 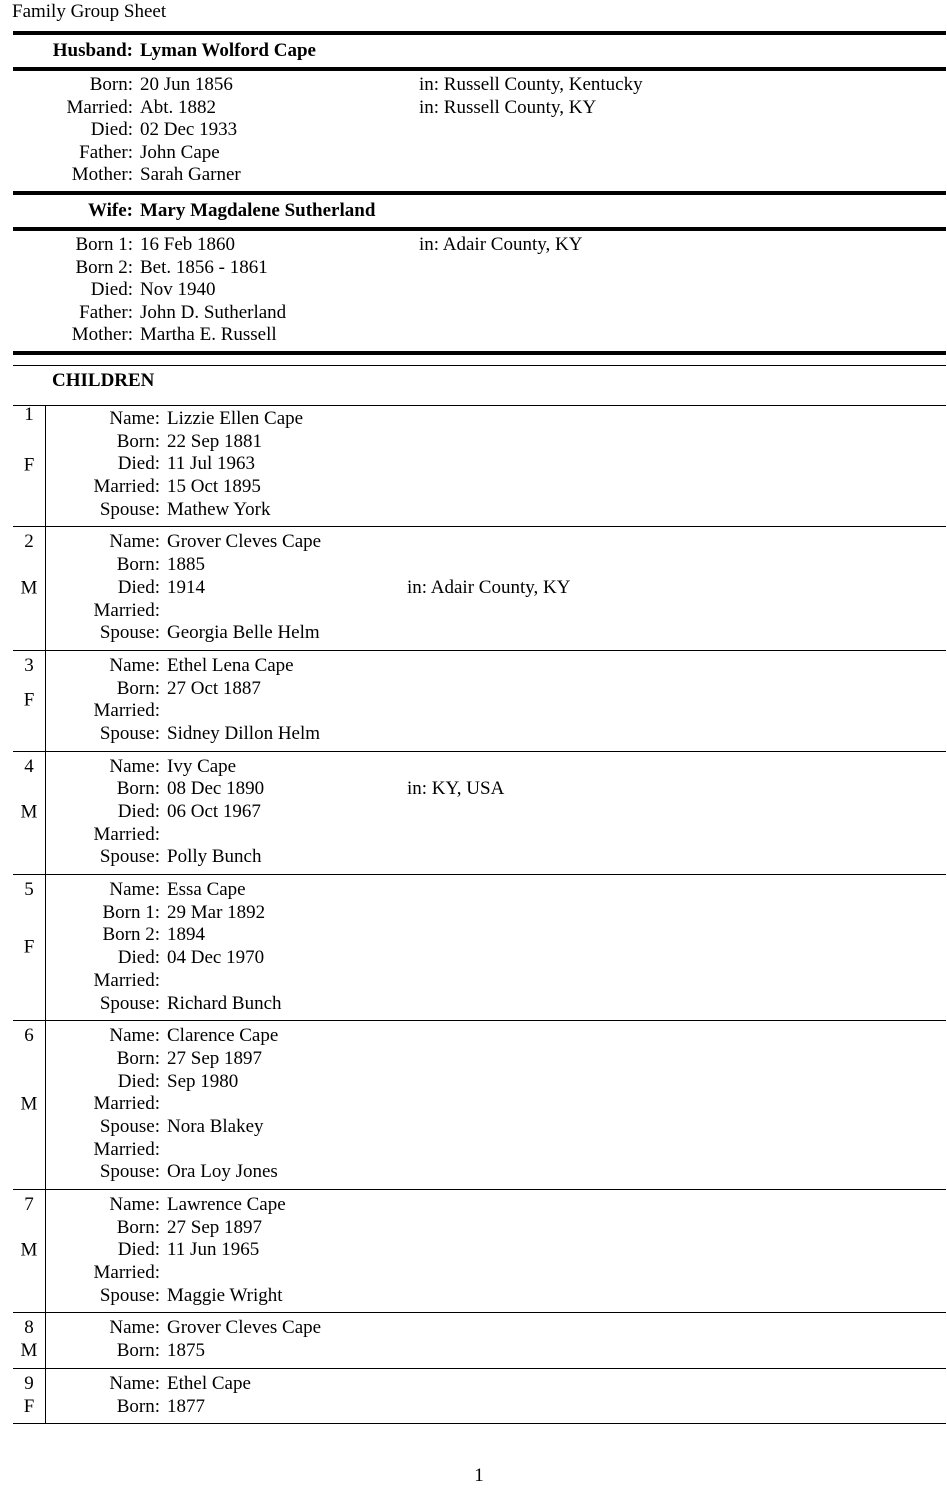 What do you see at coordinates (235, 418) in the screenshot?
I see `fact-value: Lizzie Ellen Cape` at bounding box center [235, 418].